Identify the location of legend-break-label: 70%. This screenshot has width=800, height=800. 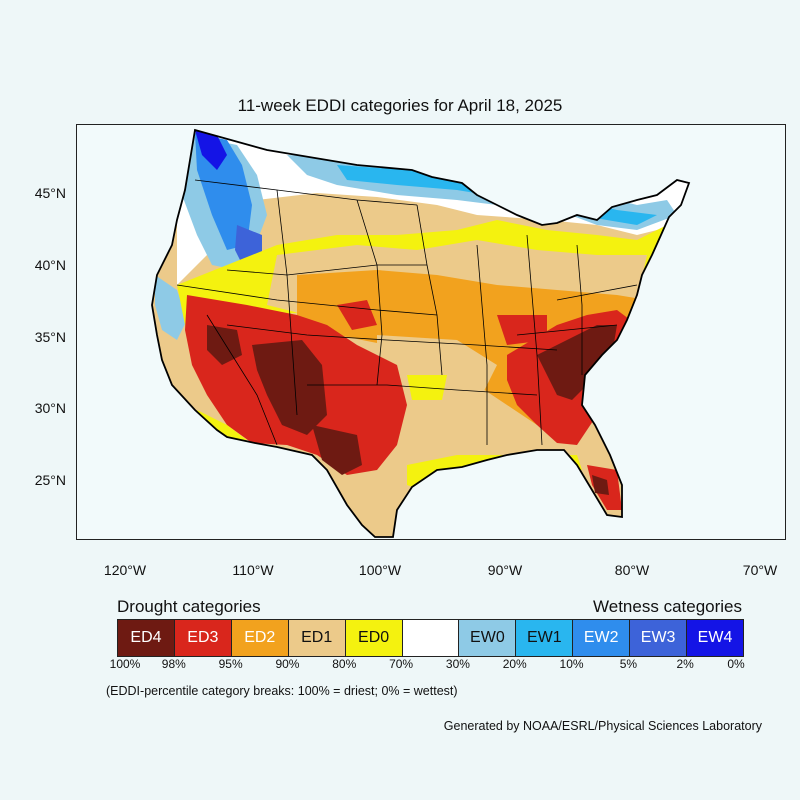
(401, 664).